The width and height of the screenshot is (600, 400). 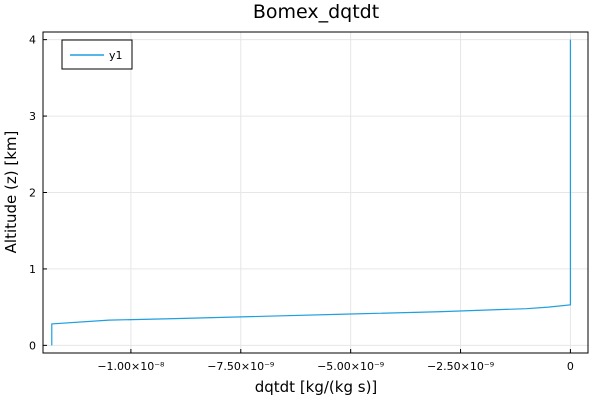 What do you see at coordinates (460, 366) in the screenshot?
I see `x-tick-label: −2.50×10⁻⁹` at bounding box center [460, 366].